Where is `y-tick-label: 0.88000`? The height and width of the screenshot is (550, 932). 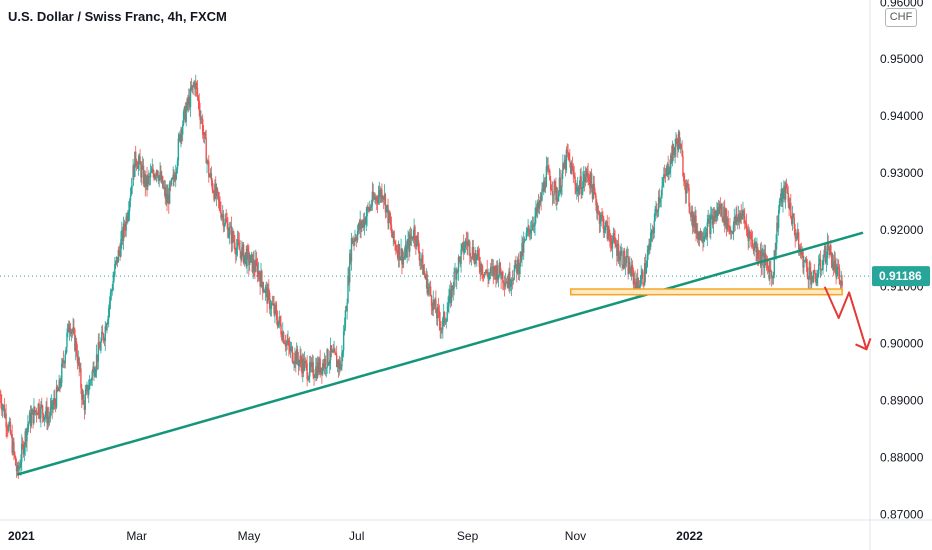
y-tick-label: 0.88000 is located at coordinates (902, 457).